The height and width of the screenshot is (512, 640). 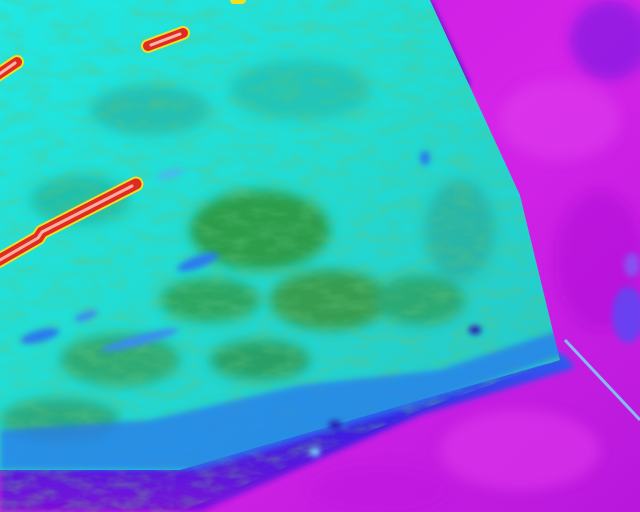 What do you see at coordinates (626, 298) in the screenshot?
I see `ground-blue-object` at bounding box center [626, 298].